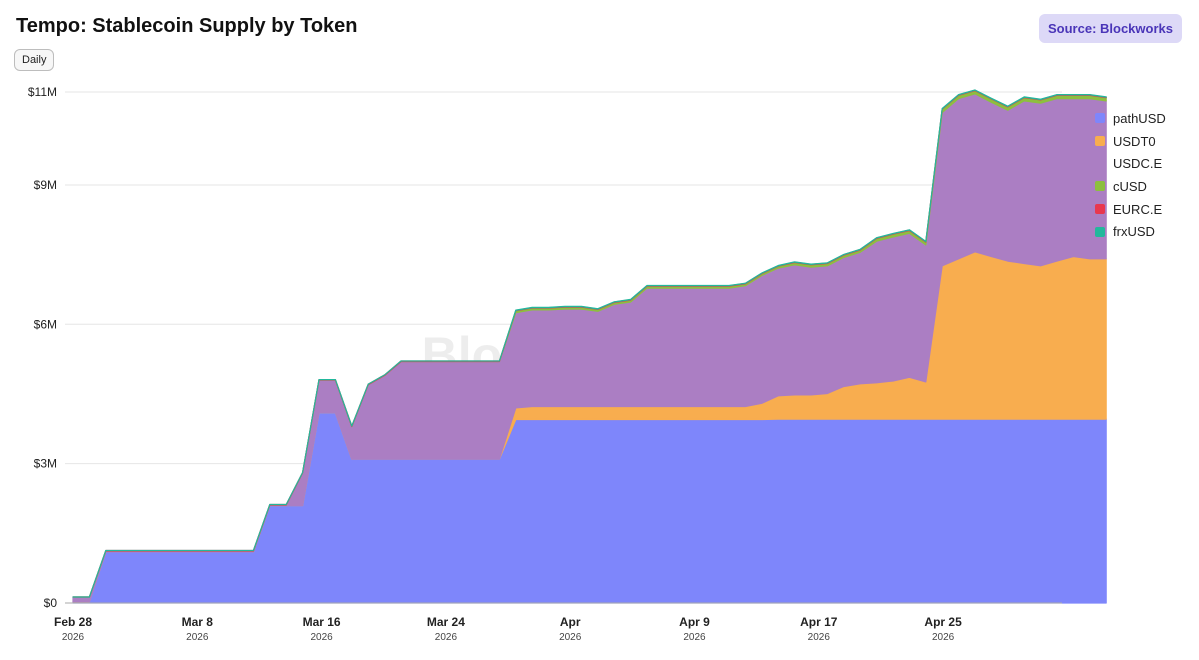 The width and height of the screenshot is (1199, 660). I want to click on chart-title: Tempo: Stablecoin Supply by Token, so click(187, 26).